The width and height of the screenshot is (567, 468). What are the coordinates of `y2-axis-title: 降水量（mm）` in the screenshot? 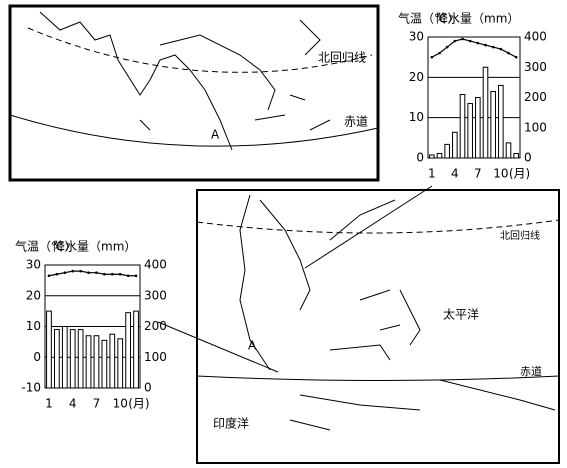 It's located at (94, 247).